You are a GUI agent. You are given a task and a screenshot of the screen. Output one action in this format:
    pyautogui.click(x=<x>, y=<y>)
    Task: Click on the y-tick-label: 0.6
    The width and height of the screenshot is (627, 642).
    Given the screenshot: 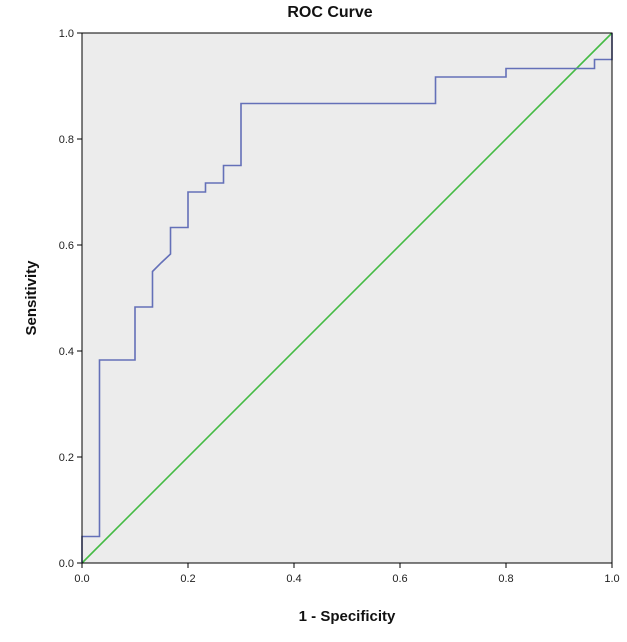 What is the action you would take?
    pyautogui.click(x=66, y=246)
    